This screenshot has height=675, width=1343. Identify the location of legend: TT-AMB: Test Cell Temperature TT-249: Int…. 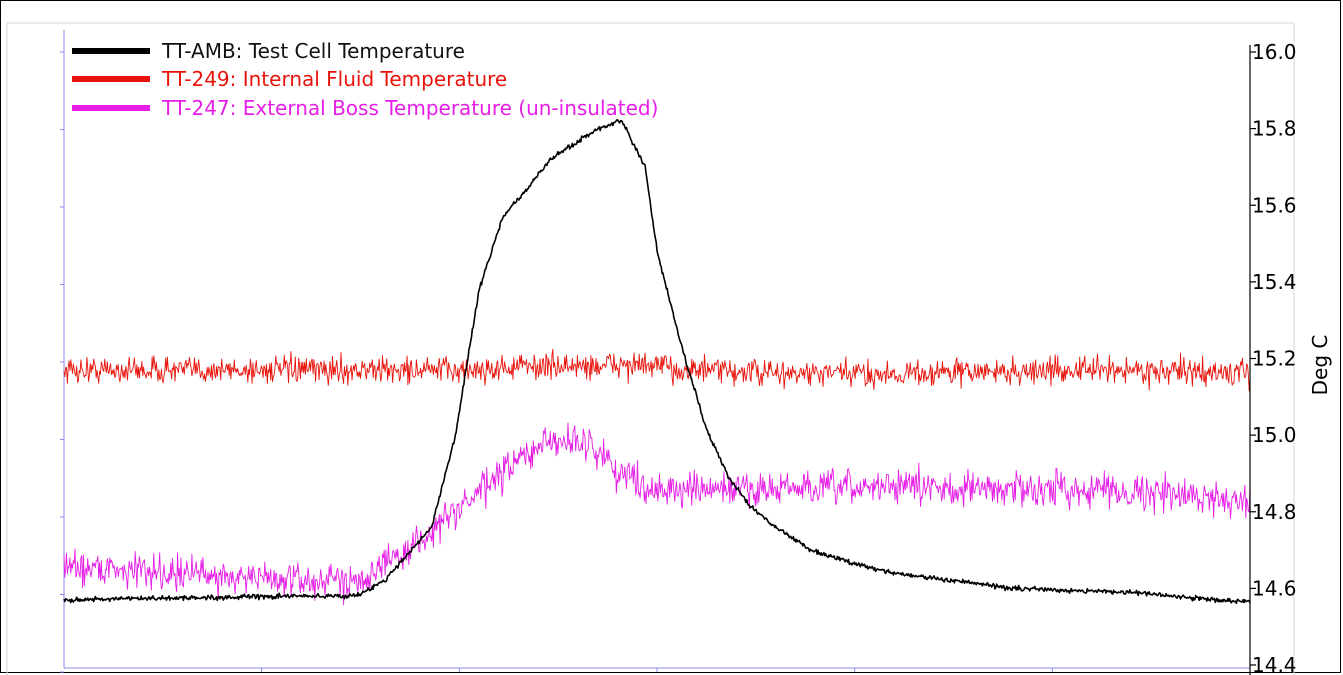
(365, 79).